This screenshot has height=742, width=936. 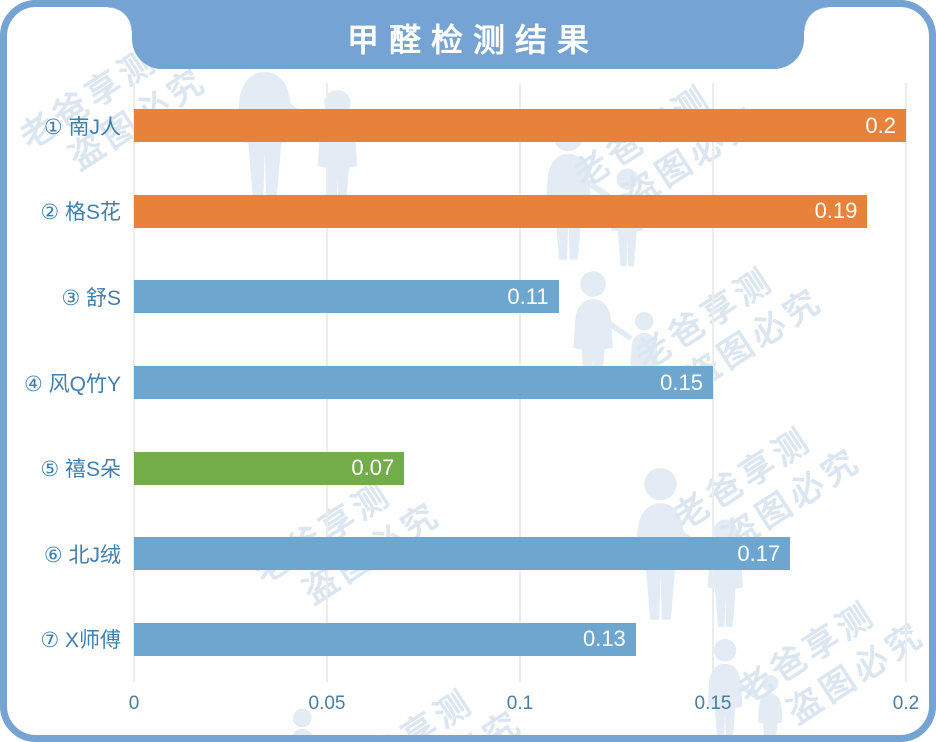 What do you see at coordinates (836, 211) in the screenshot?
I see `bar-value: 0.19` at bounding box center [836, 211].